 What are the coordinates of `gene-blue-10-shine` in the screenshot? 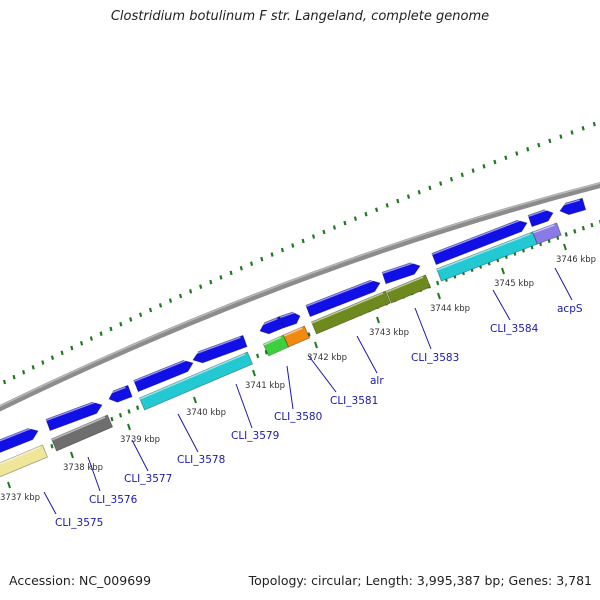 It's located at (477, 237).